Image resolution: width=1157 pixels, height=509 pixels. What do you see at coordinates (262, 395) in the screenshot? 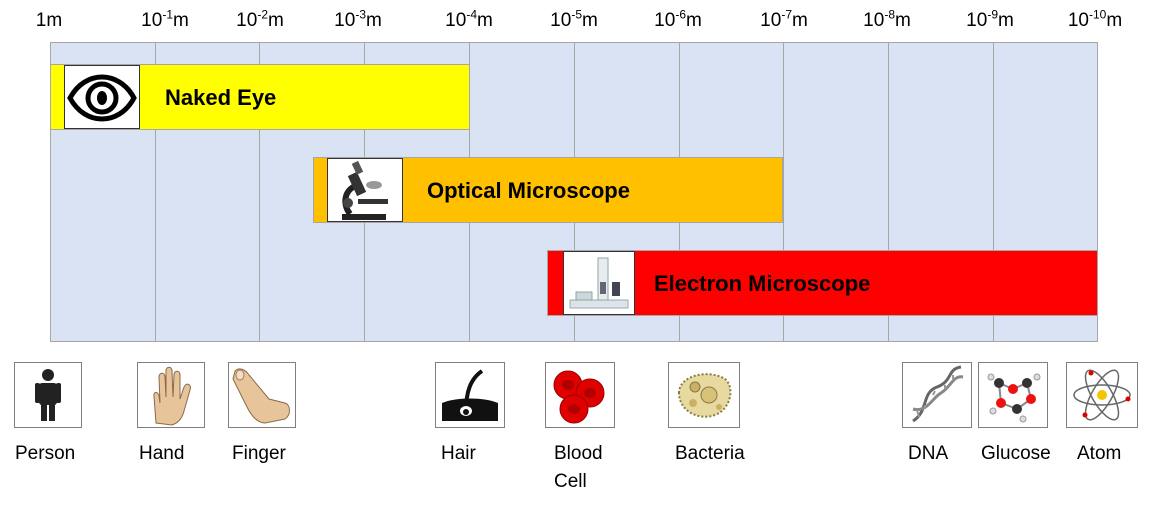
I see `finger-icon` at bounding box center [262, 395].